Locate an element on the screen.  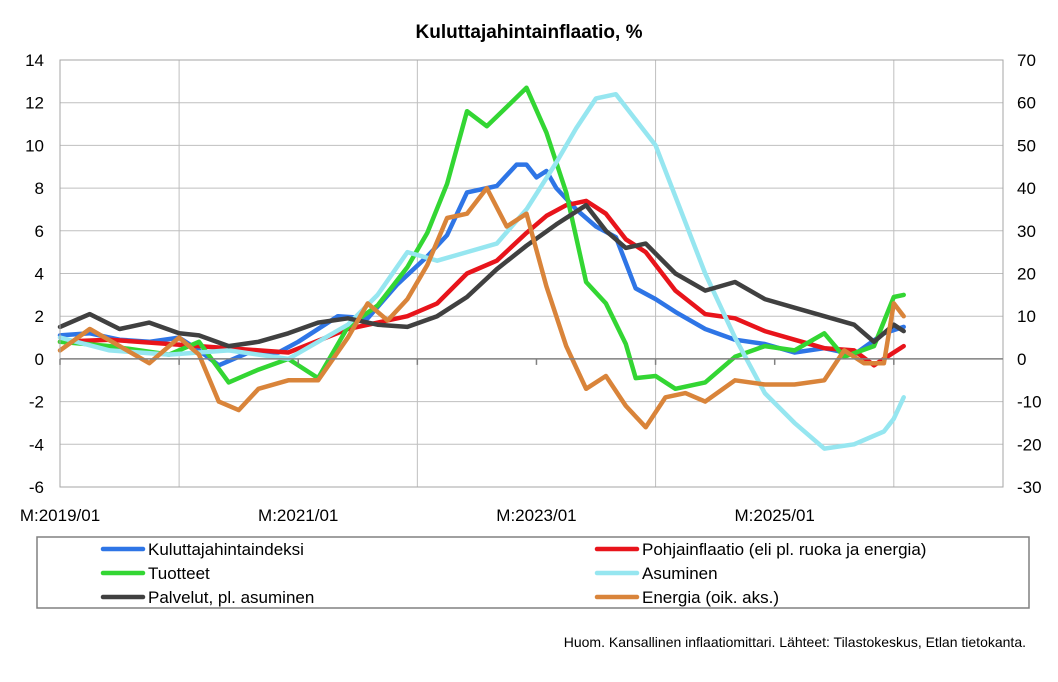
legend-label: Tuotteet is located at coordinates (179, 573).